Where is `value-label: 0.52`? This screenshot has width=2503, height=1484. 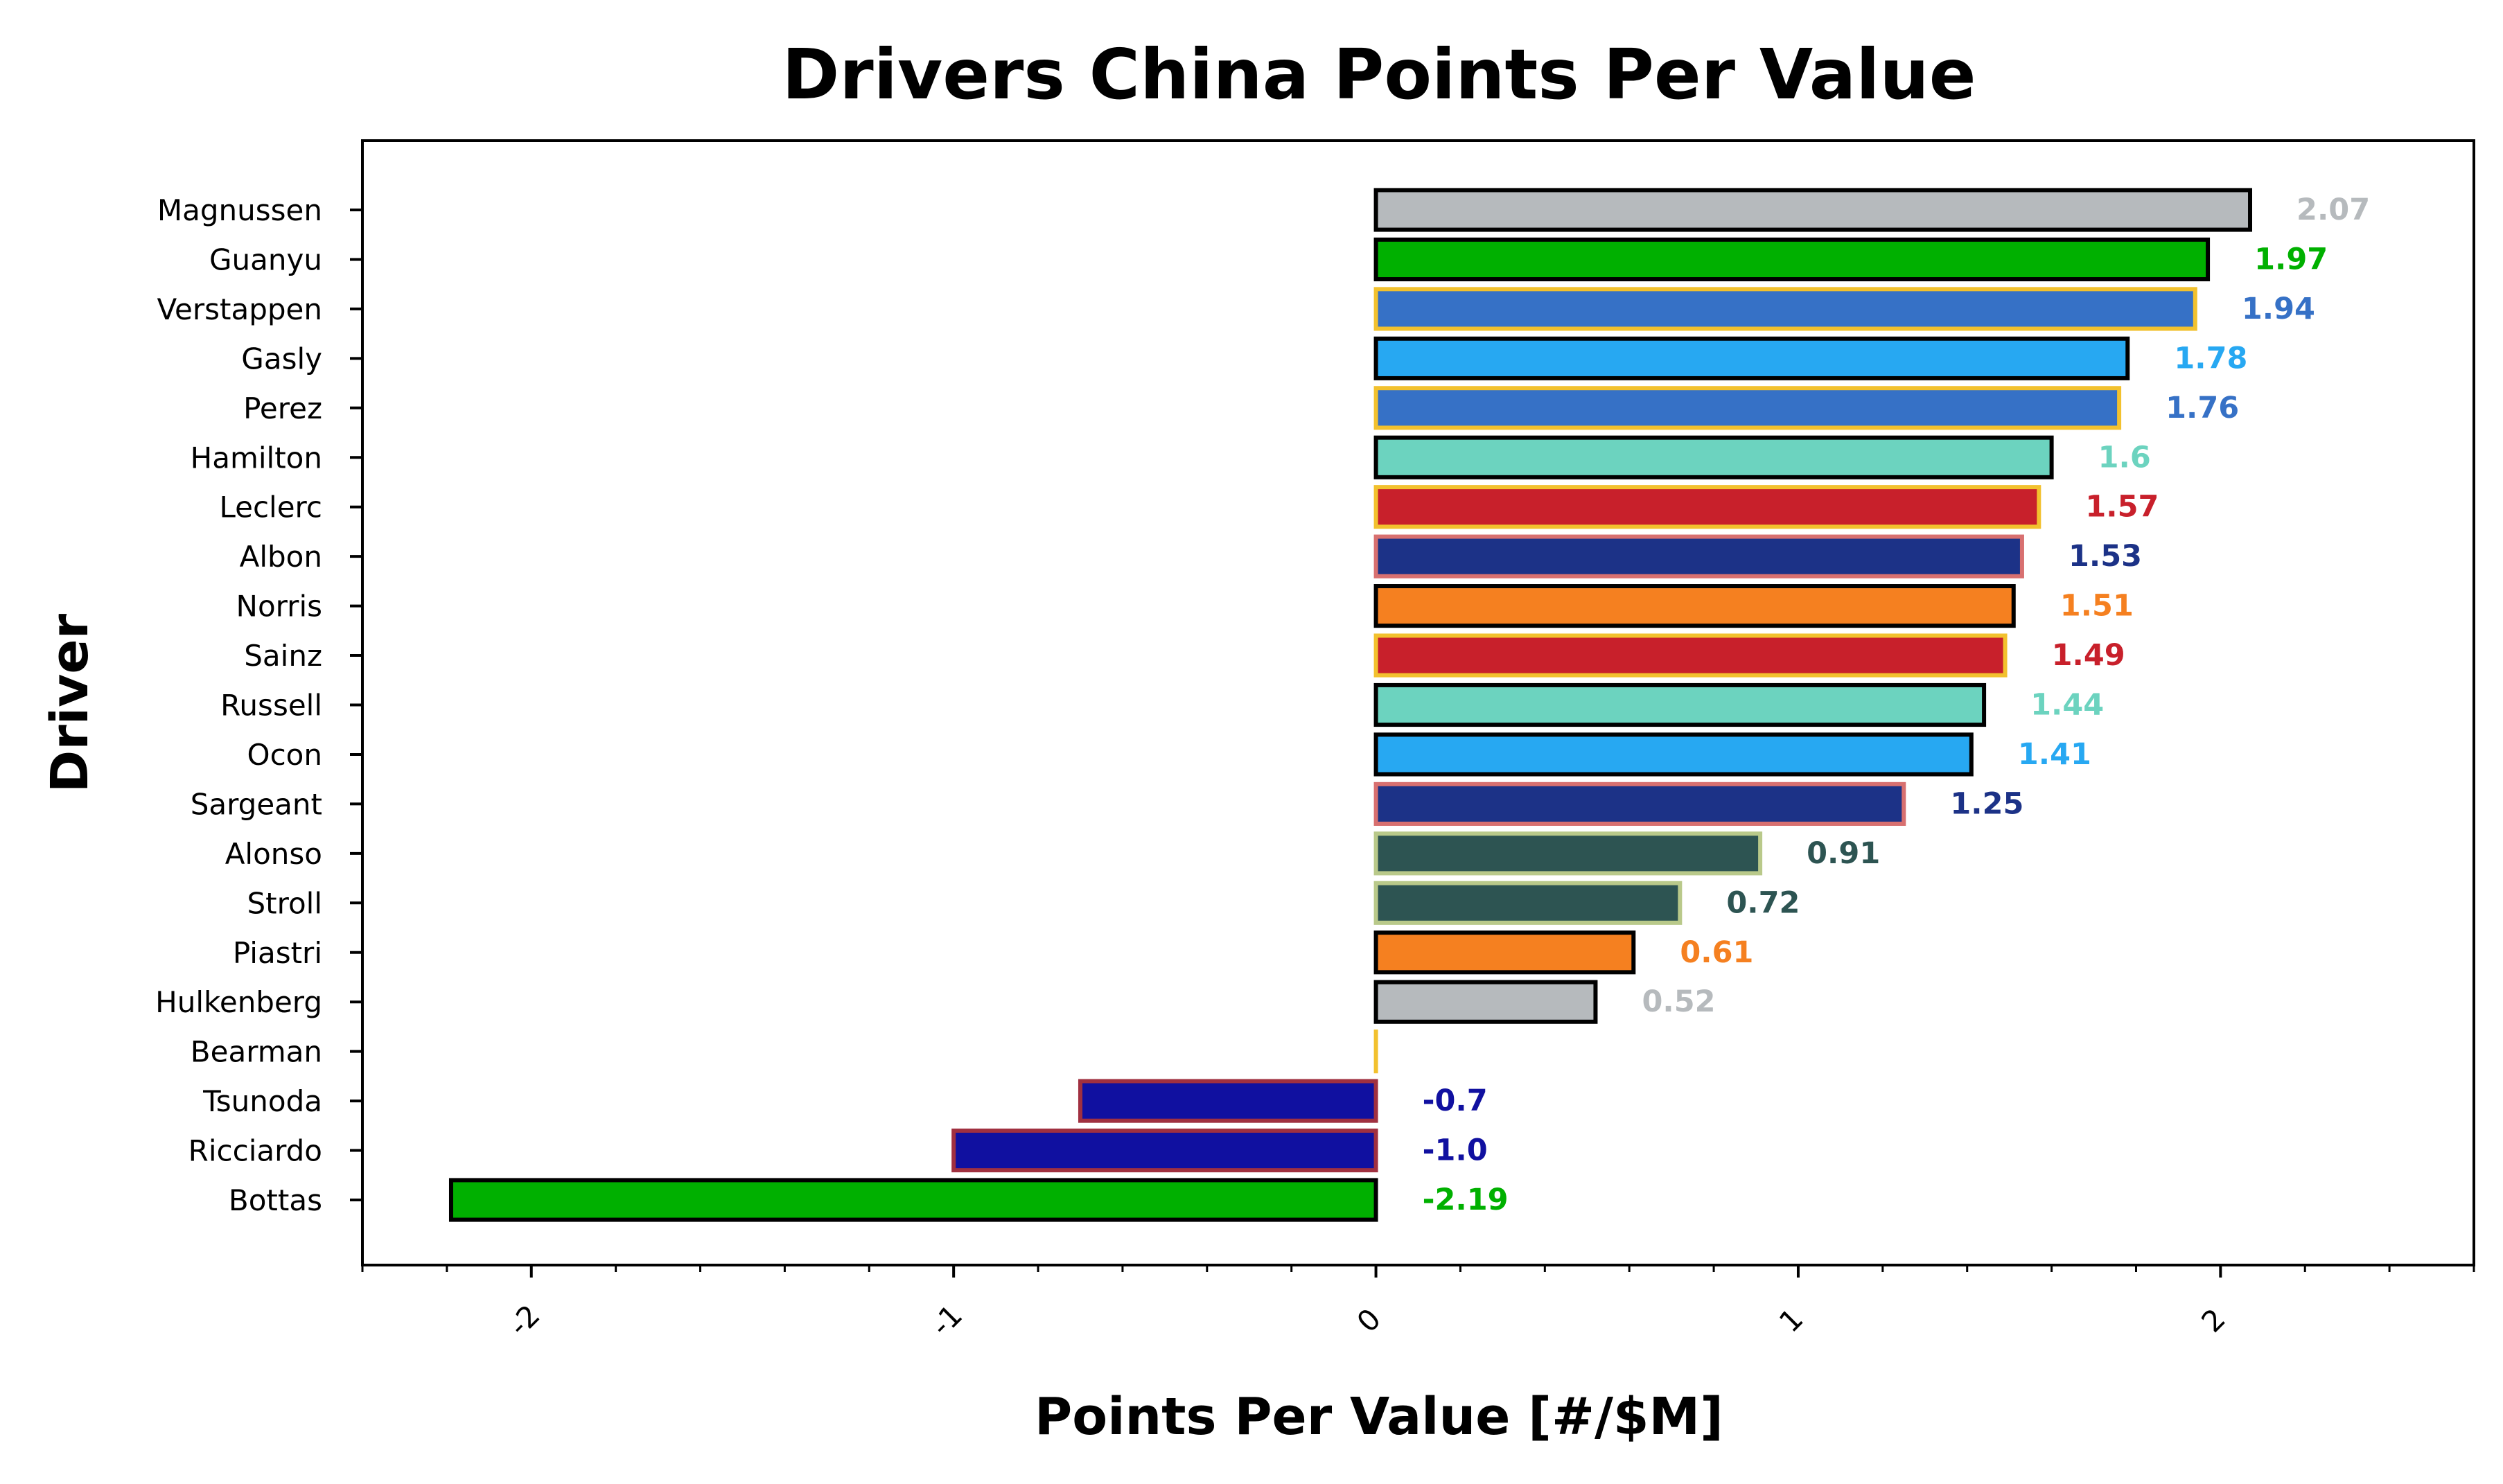 value-label: 0.52 is located at coordinates (1678, 1001).